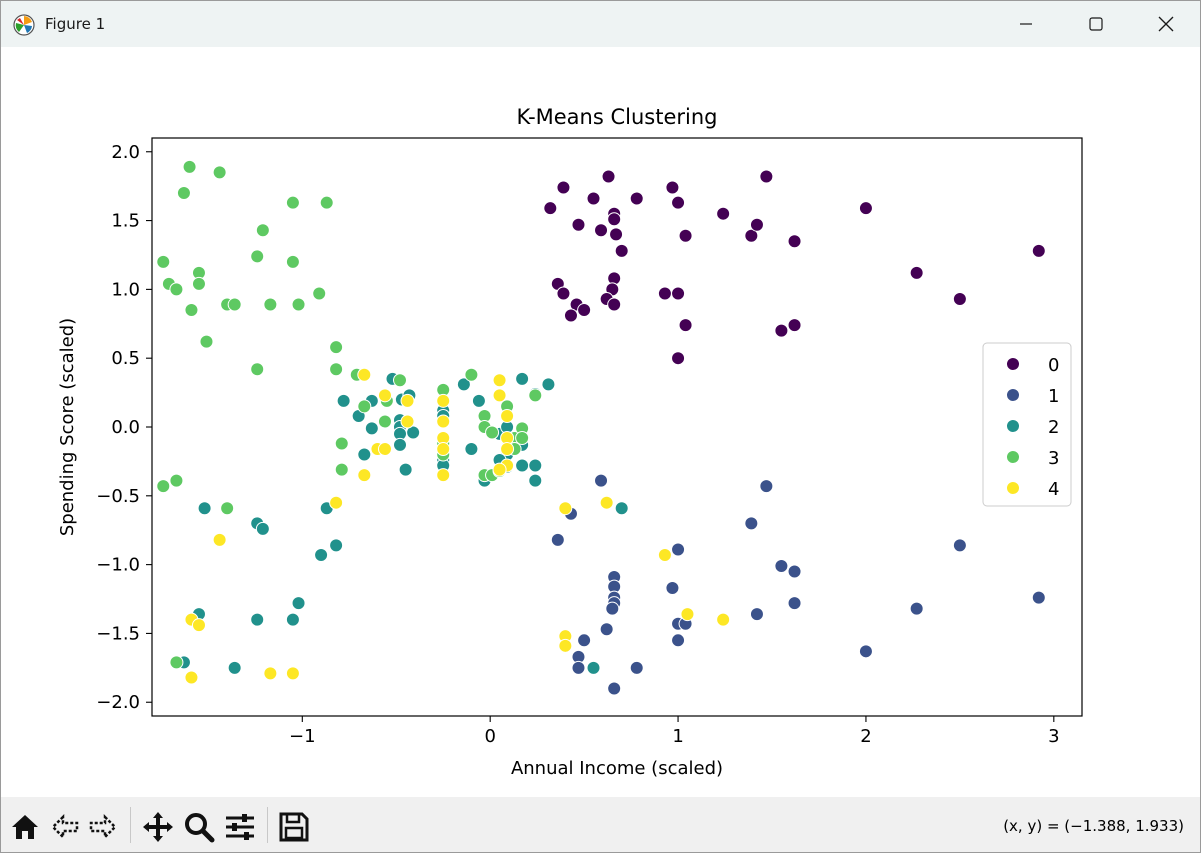 The height and width of the screenshot is (853, 1201). I want to click on y-tick-label: −0.5, so click(118, 496).